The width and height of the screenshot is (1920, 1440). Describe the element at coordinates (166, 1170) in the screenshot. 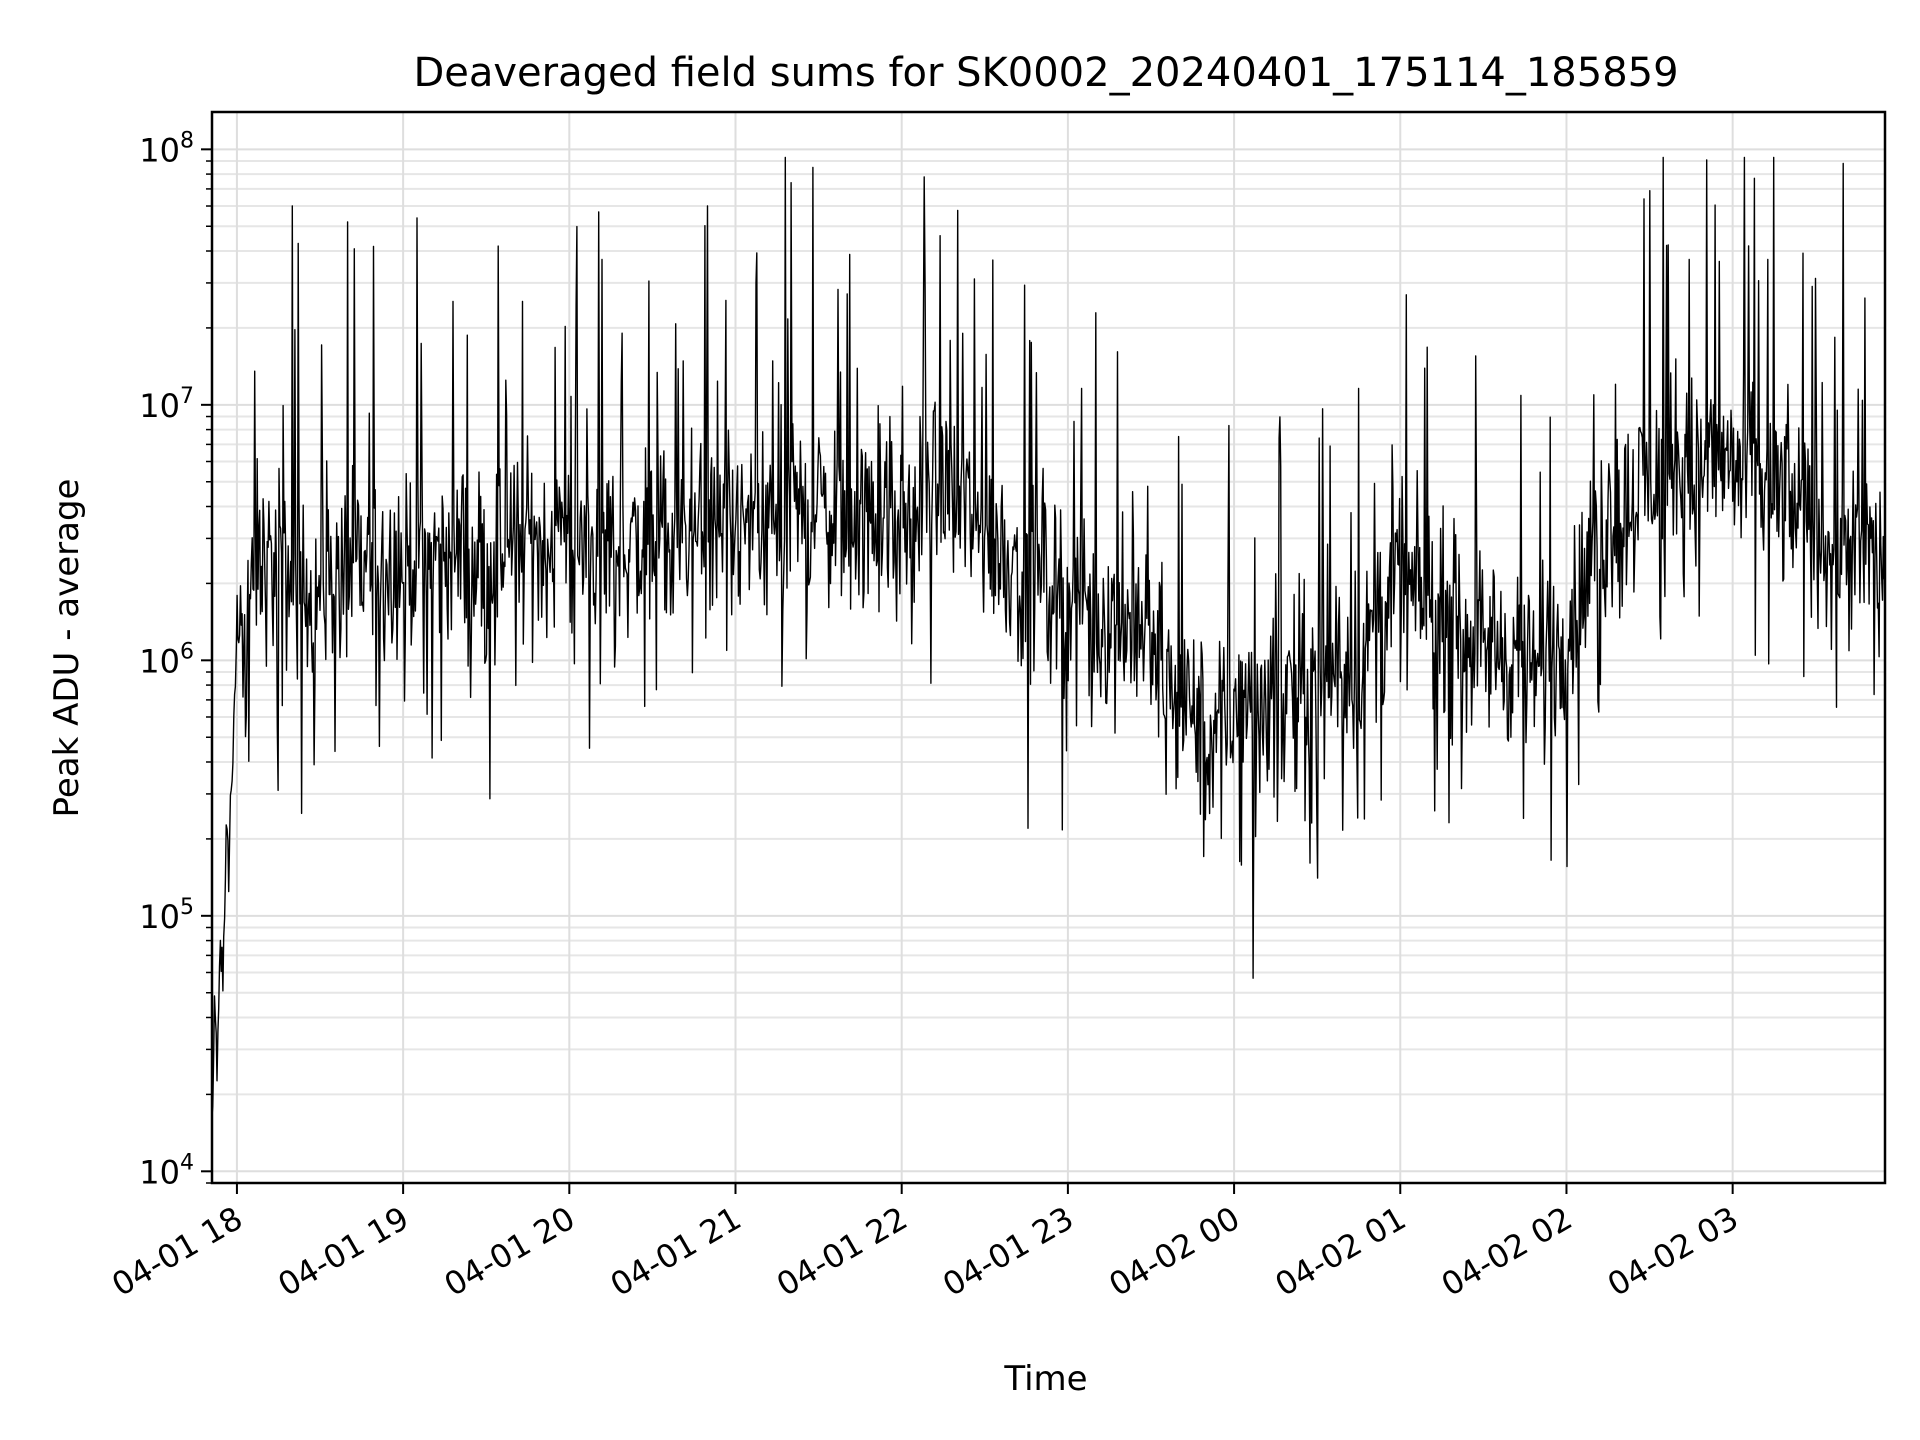

I see `y-tick-label: 104` at that location.